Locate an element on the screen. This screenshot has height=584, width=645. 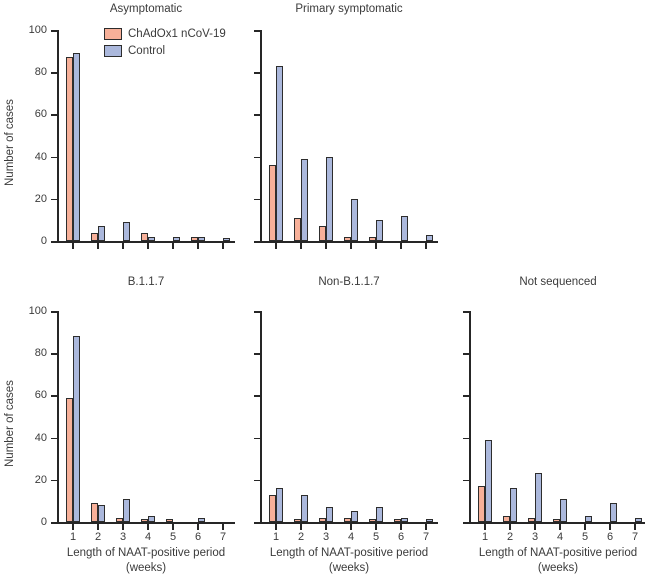
x-axis-primary-symptomatic is located at coordinates (349, 242).